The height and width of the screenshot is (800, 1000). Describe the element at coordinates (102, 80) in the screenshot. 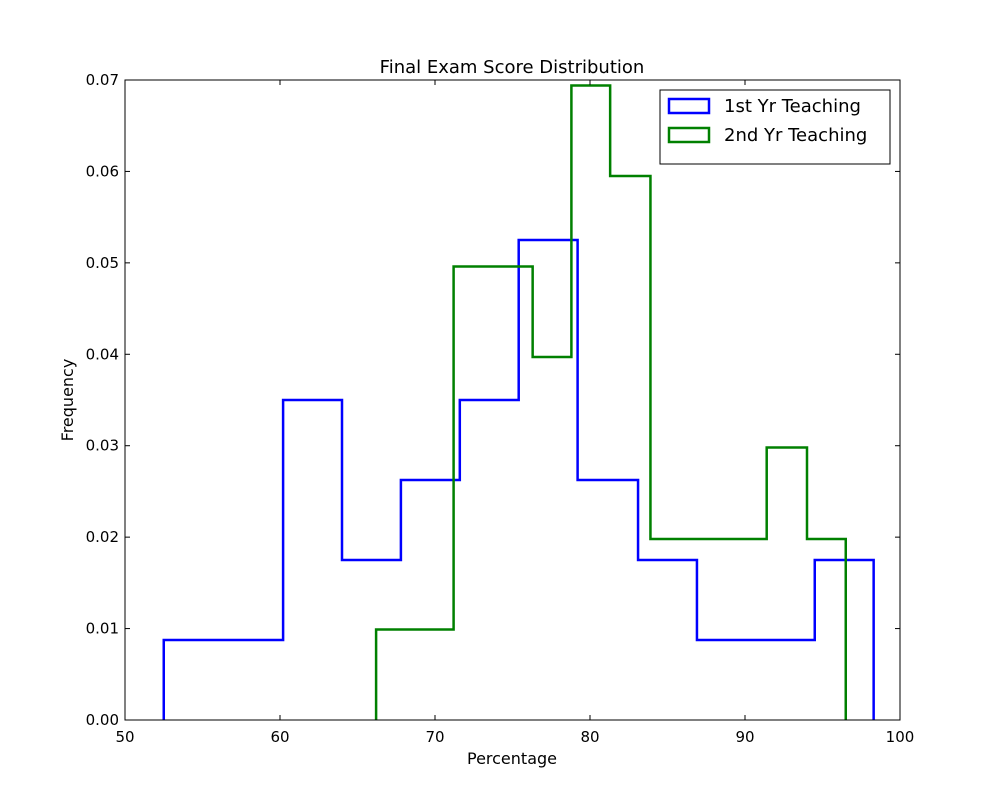

I see `y-tick-label: 0.07` at that location.